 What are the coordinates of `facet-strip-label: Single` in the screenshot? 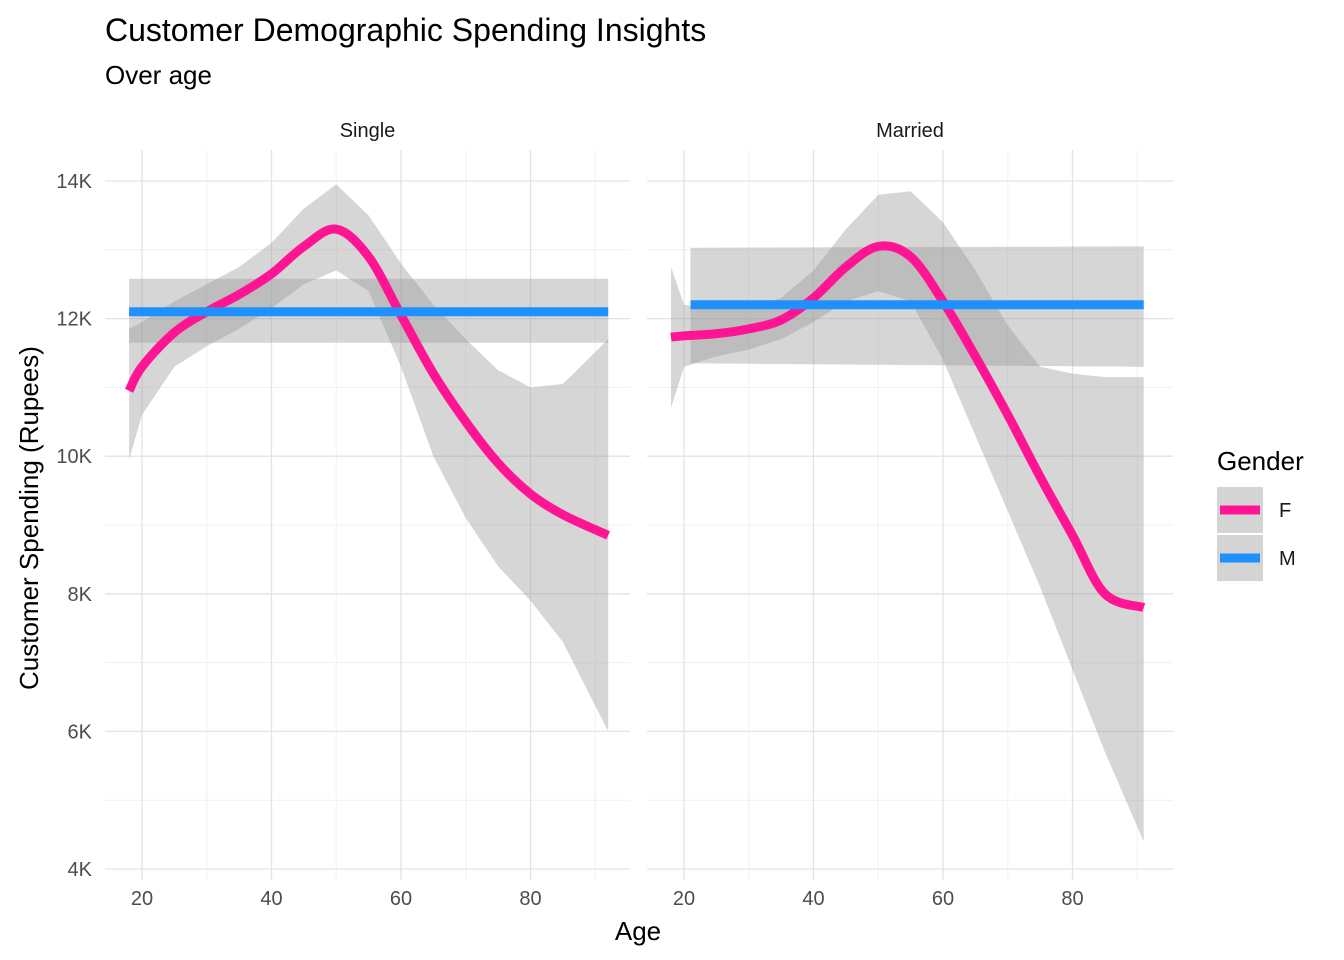 It's located at (368, 131).